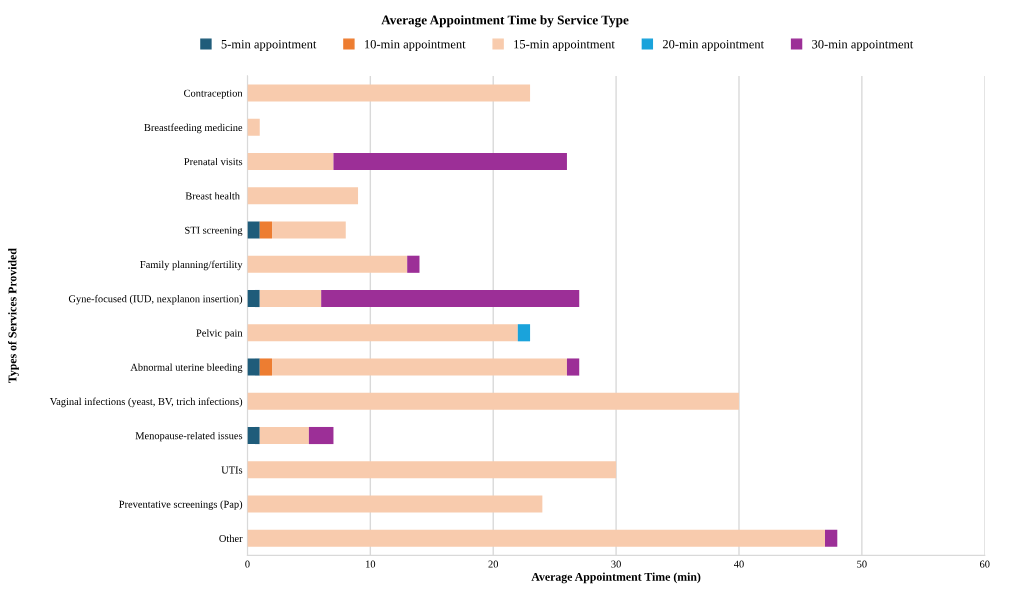 The height and width of the screenshot is (607, 1010). I want to click on y-tick-label: Other, so click(231, 538).